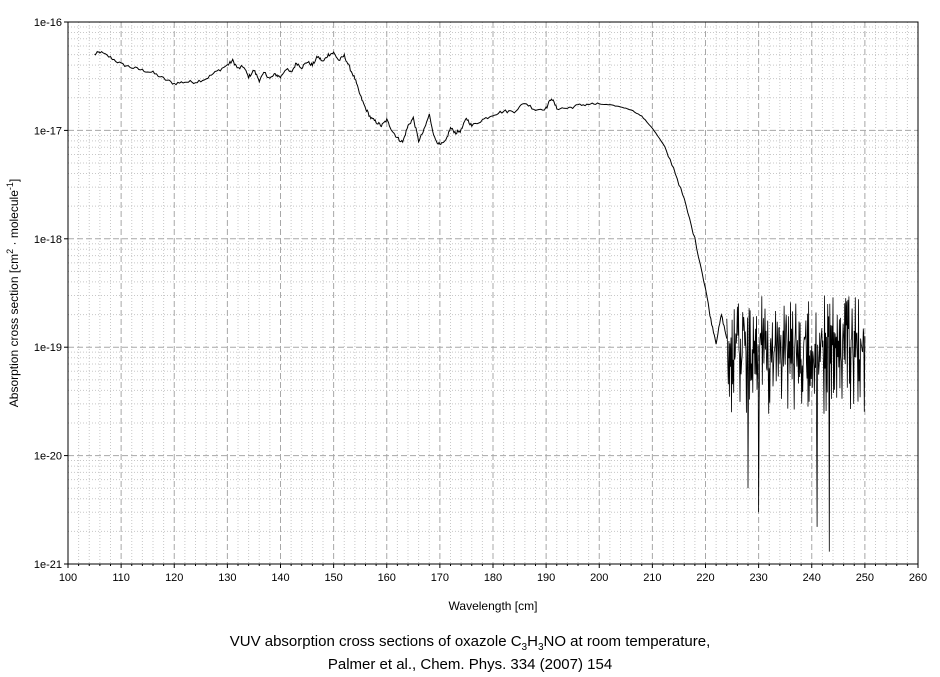  I want to click on y-tick-label: 1e-17, so click(48, 131).